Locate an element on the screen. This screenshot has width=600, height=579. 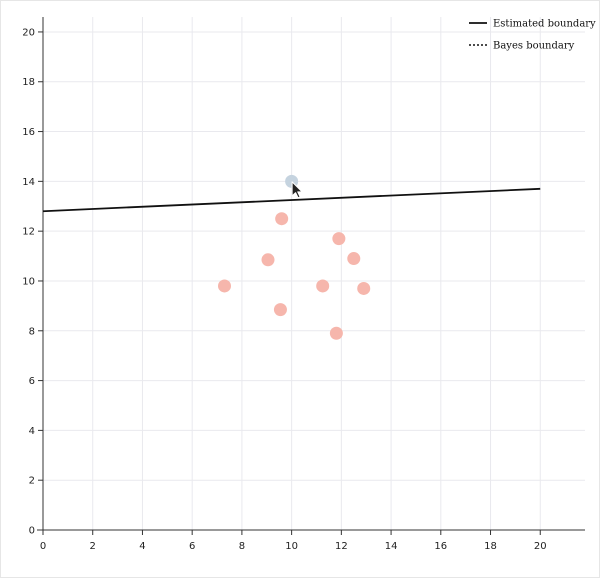
legend: Estimated boundary Bayes boundary is located at coordinates (532, 35).